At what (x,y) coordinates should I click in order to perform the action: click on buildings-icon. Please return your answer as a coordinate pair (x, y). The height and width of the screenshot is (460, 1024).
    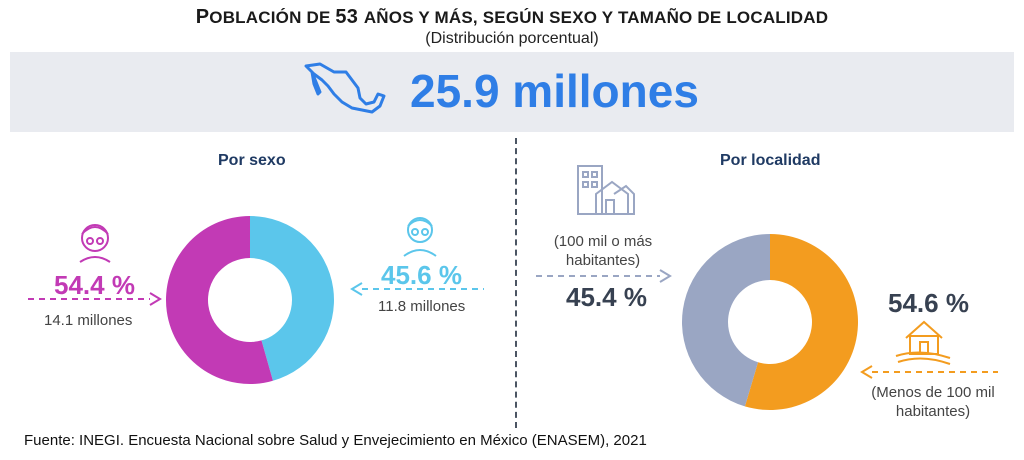
    Looking at the image, I should click on (606, 190).